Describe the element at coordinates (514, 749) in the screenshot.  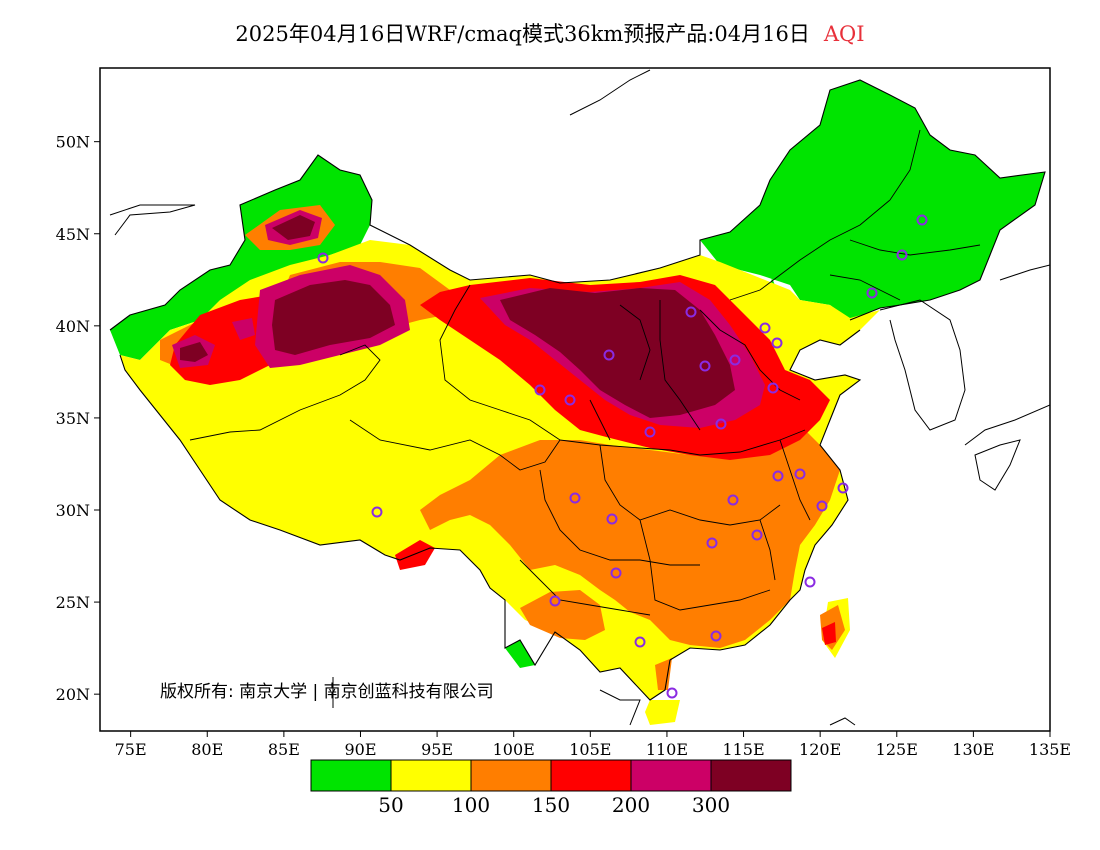
I see `lon-tick-label: 100E` at that location.